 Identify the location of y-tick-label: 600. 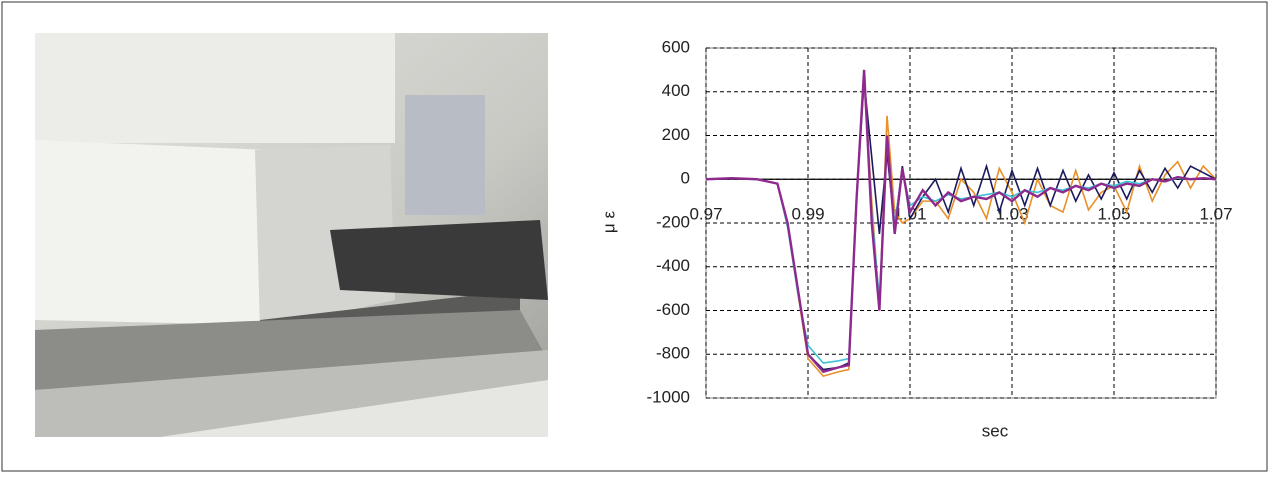
(676, 46).